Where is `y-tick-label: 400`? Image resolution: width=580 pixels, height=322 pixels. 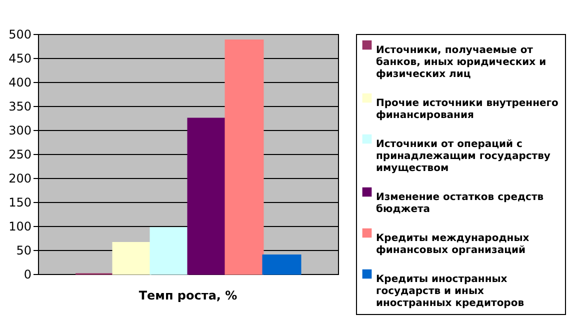
y-tick-label: 400 is located at coordinates (20, 83).